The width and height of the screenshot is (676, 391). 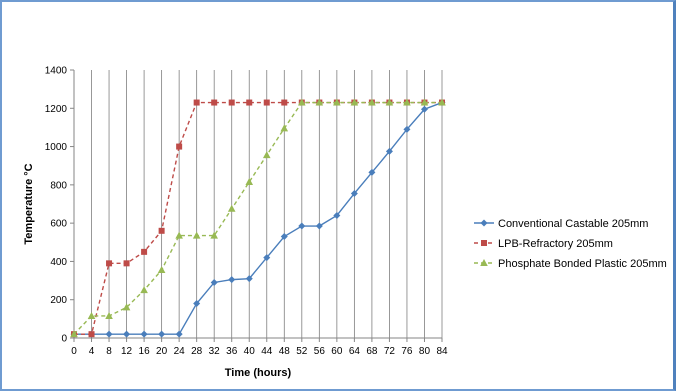 I want to click on legend-label: Phosphate Bonded Plastic 205mm, so click(x=582, y=264).